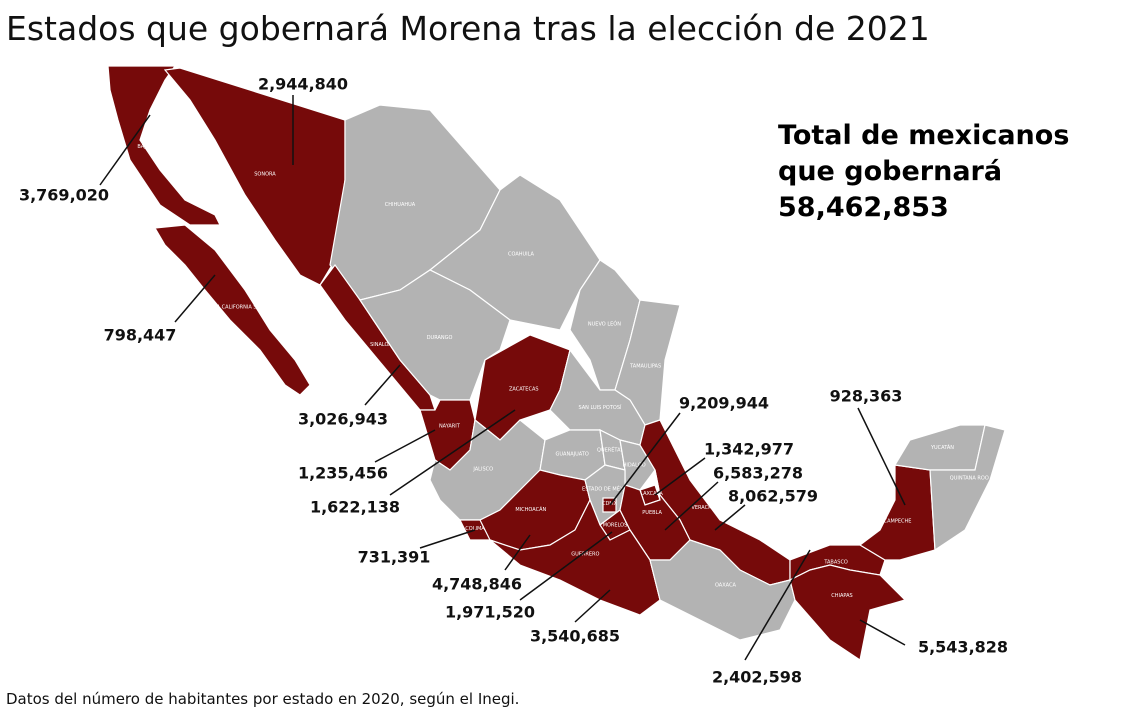 Image resolution: width=1126 pixels, height=720 pixels. I want to click on state-name: CDMX, so click(610, 504).